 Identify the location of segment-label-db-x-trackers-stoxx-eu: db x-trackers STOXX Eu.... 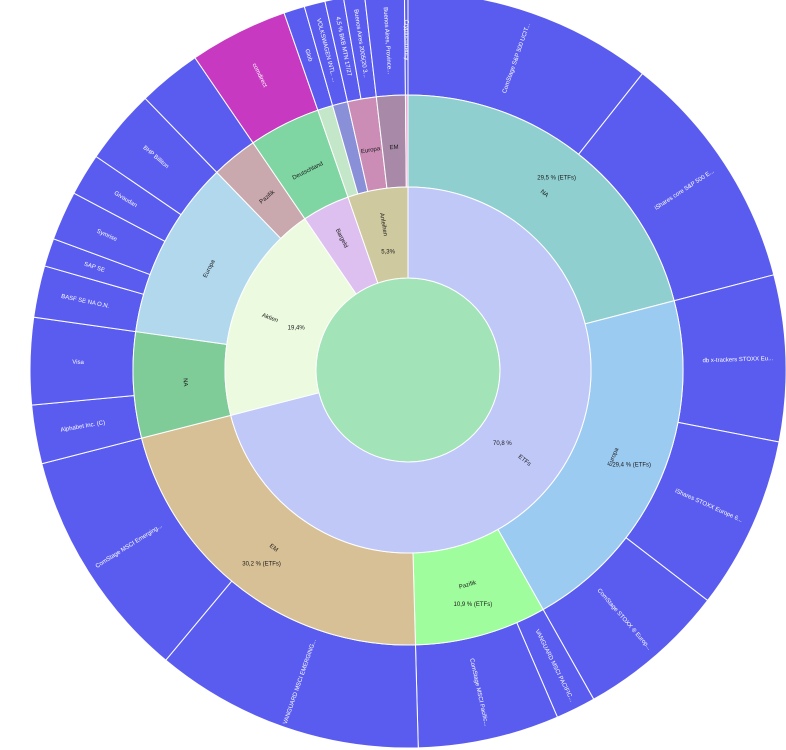
(737, 360).